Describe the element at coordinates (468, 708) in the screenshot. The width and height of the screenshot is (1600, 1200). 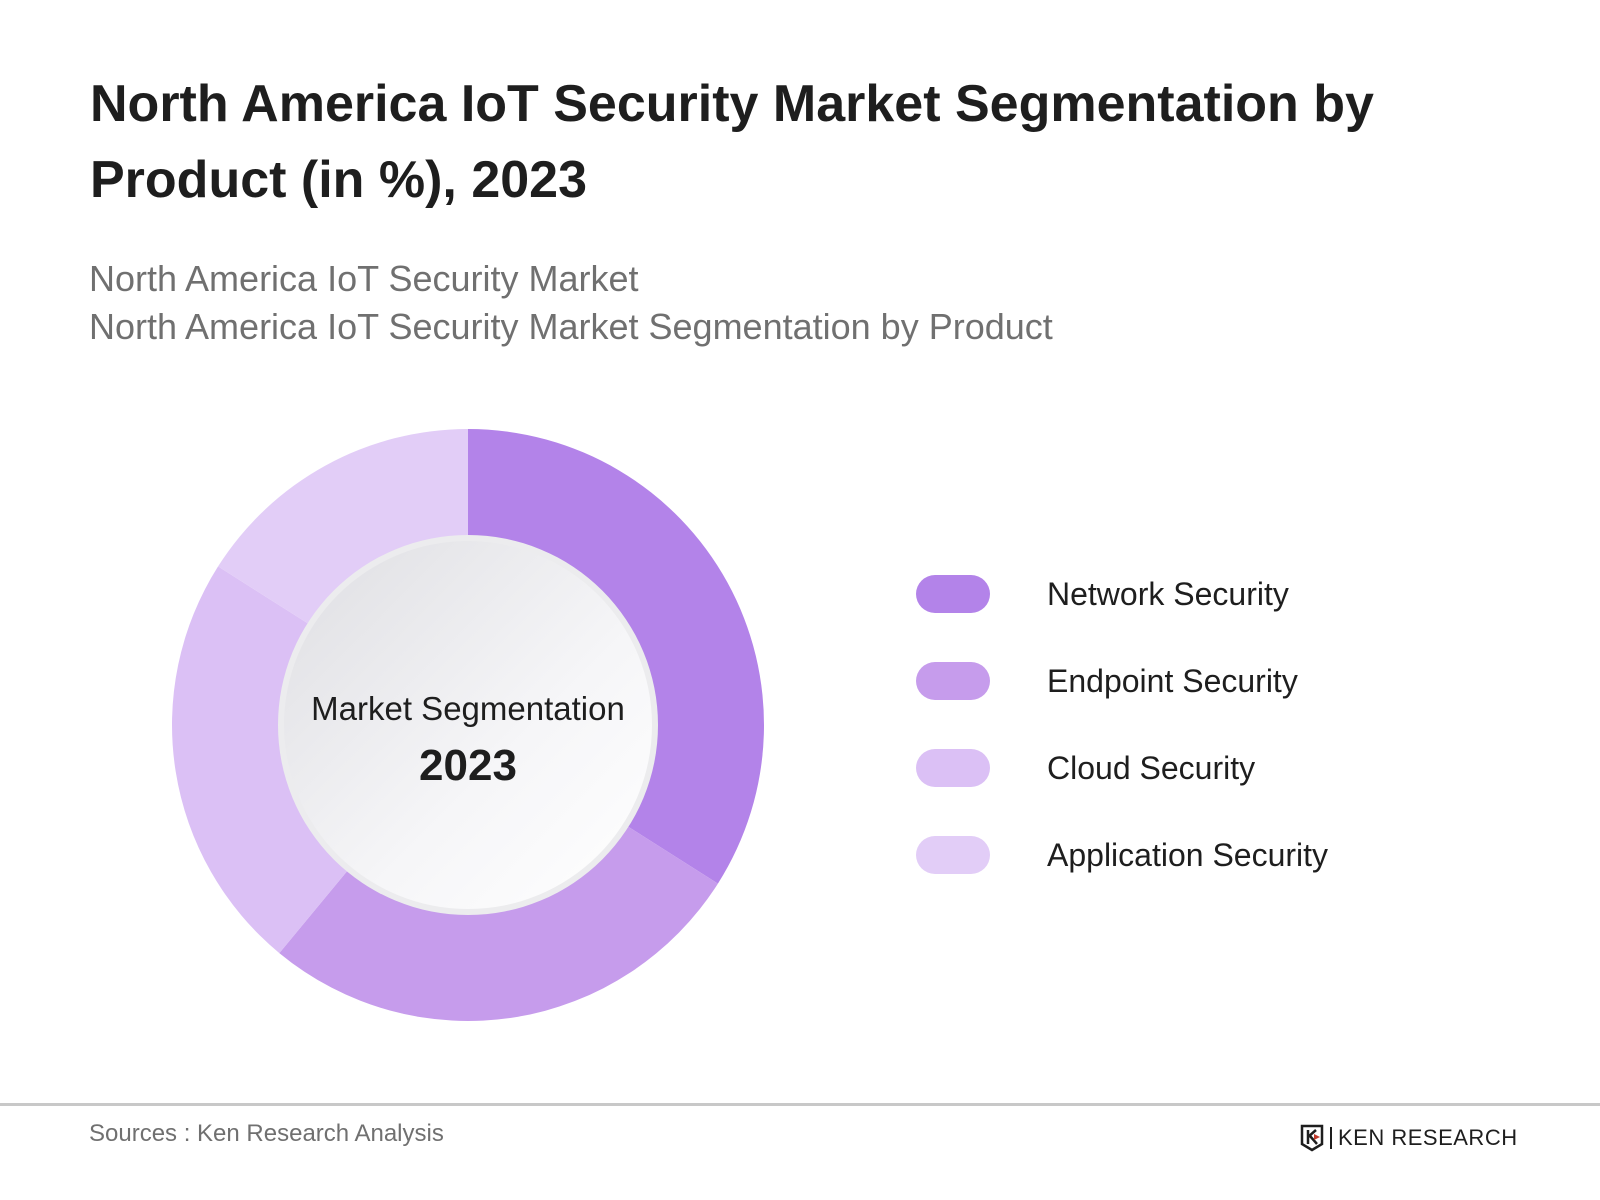
I see `center-label: Market Segmentation` at that location.